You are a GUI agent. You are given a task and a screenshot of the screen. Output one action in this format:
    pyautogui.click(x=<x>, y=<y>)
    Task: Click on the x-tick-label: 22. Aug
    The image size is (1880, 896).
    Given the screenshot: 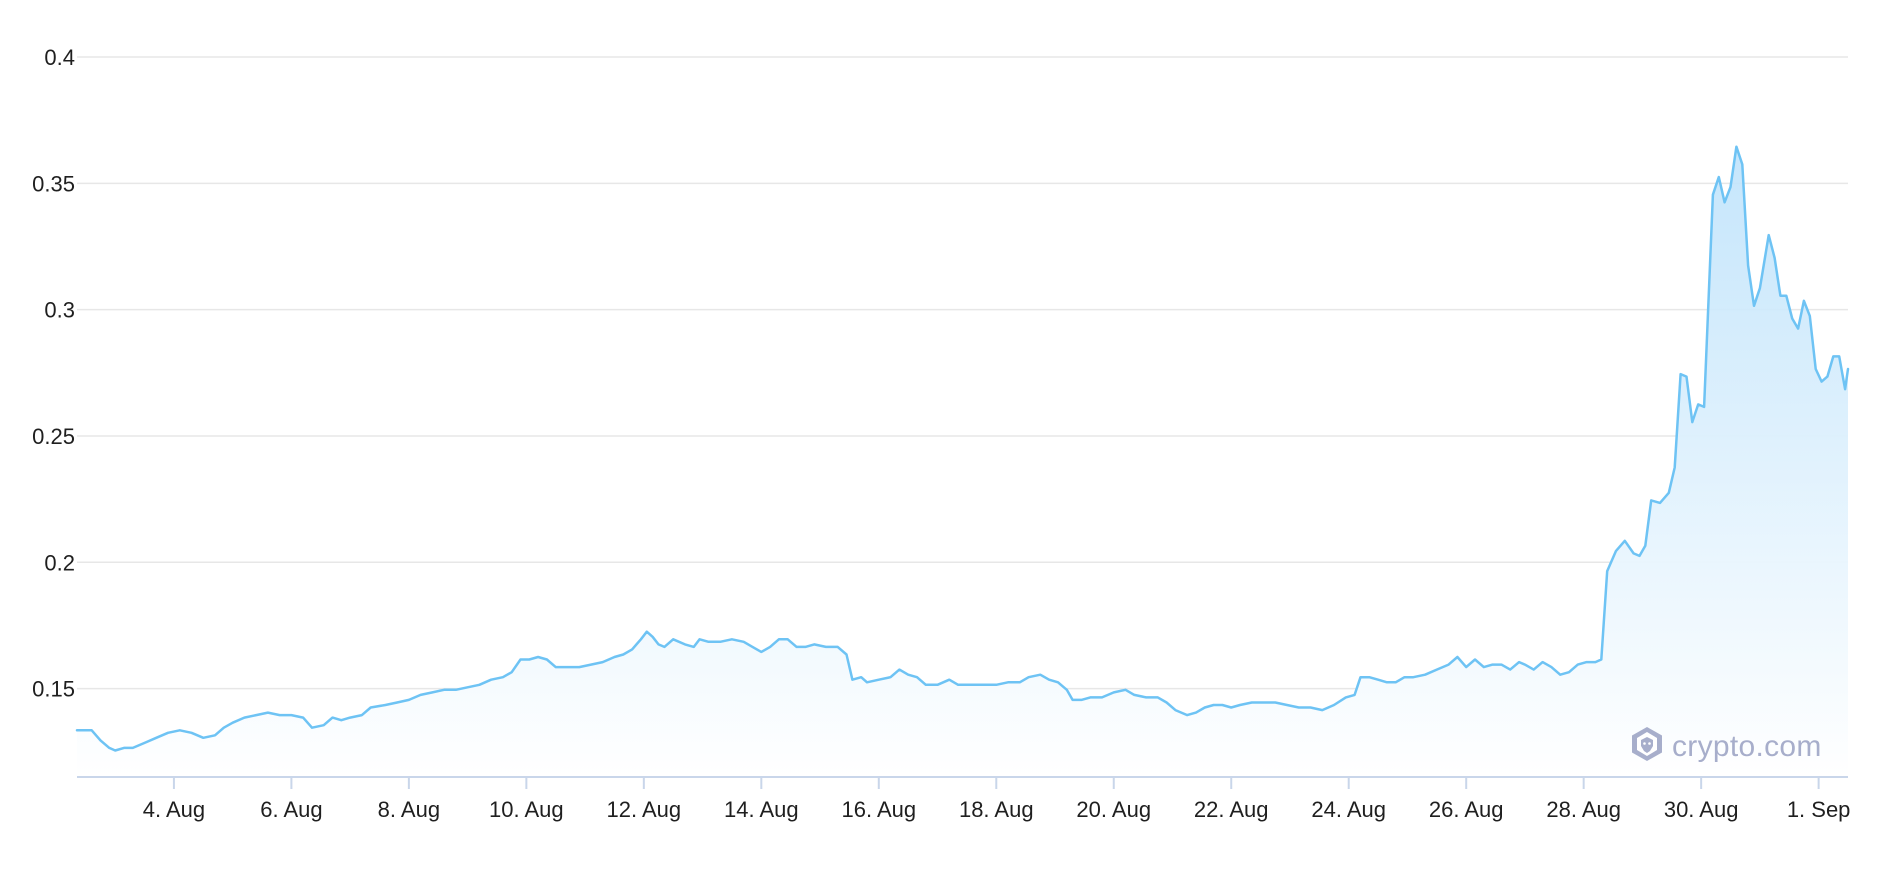 What is the action you would take?
    pyautogui.click(x=1231, y=809)
    